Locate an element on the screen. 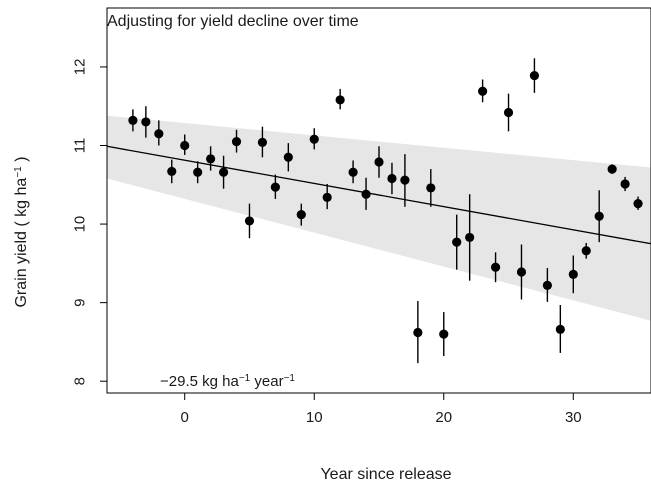  x-axis: 0 10 20 30 is located at coordinates (381, 409).